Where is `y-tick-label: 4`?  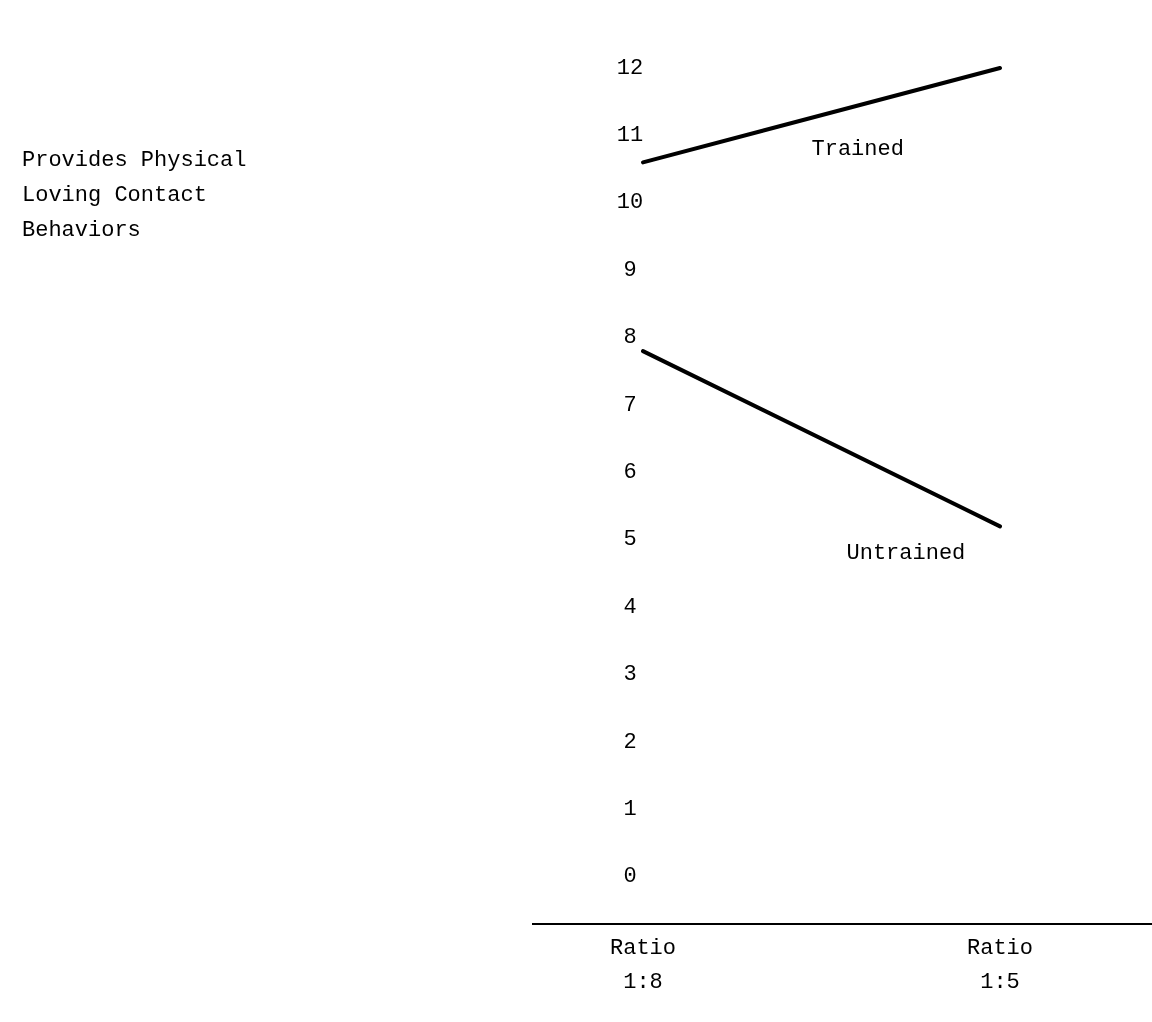 y-tick-label: 4 is located at coordinates (630, 607).